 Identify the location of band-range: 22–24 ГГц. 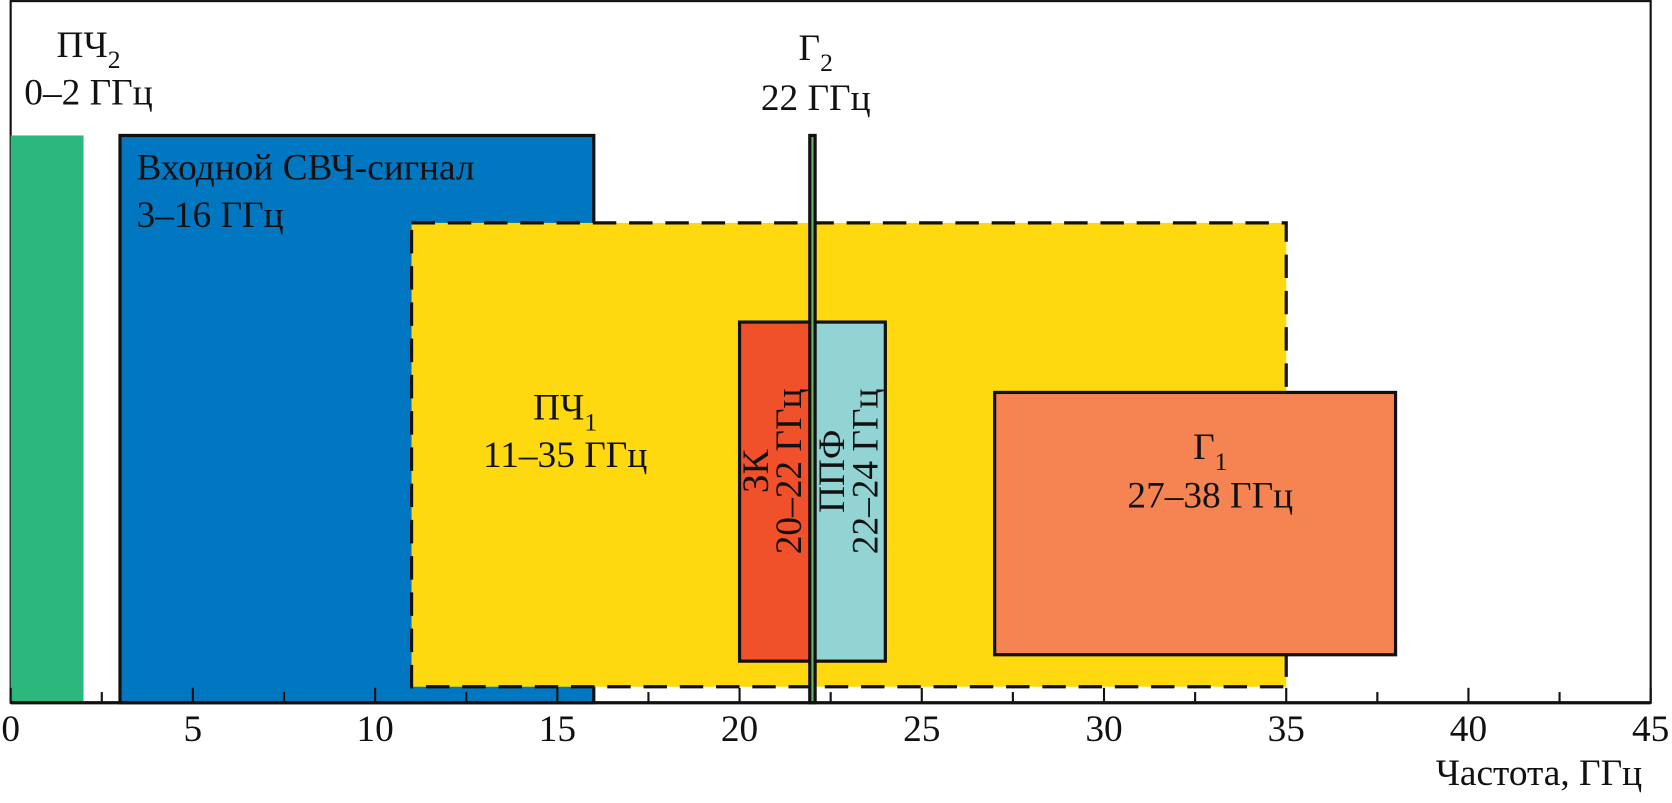
(866, 471).